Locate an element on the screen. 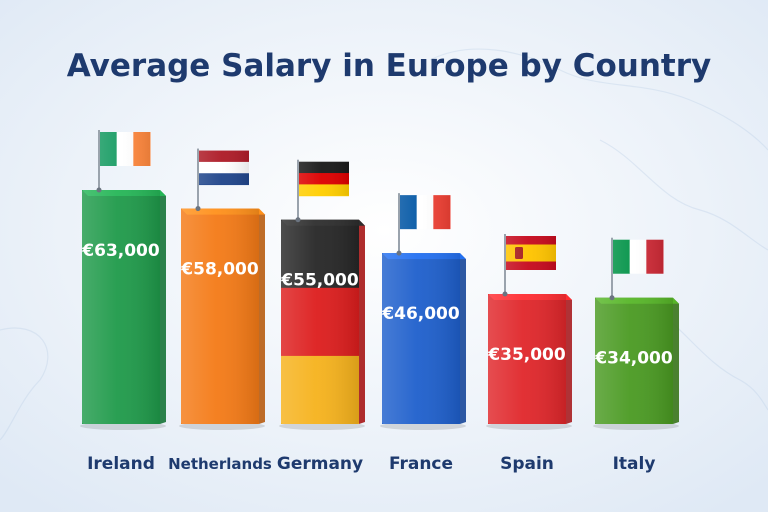 This screenshot has width=768, height=512. bar-france: €46,000 is located at coordinates (423, 311).